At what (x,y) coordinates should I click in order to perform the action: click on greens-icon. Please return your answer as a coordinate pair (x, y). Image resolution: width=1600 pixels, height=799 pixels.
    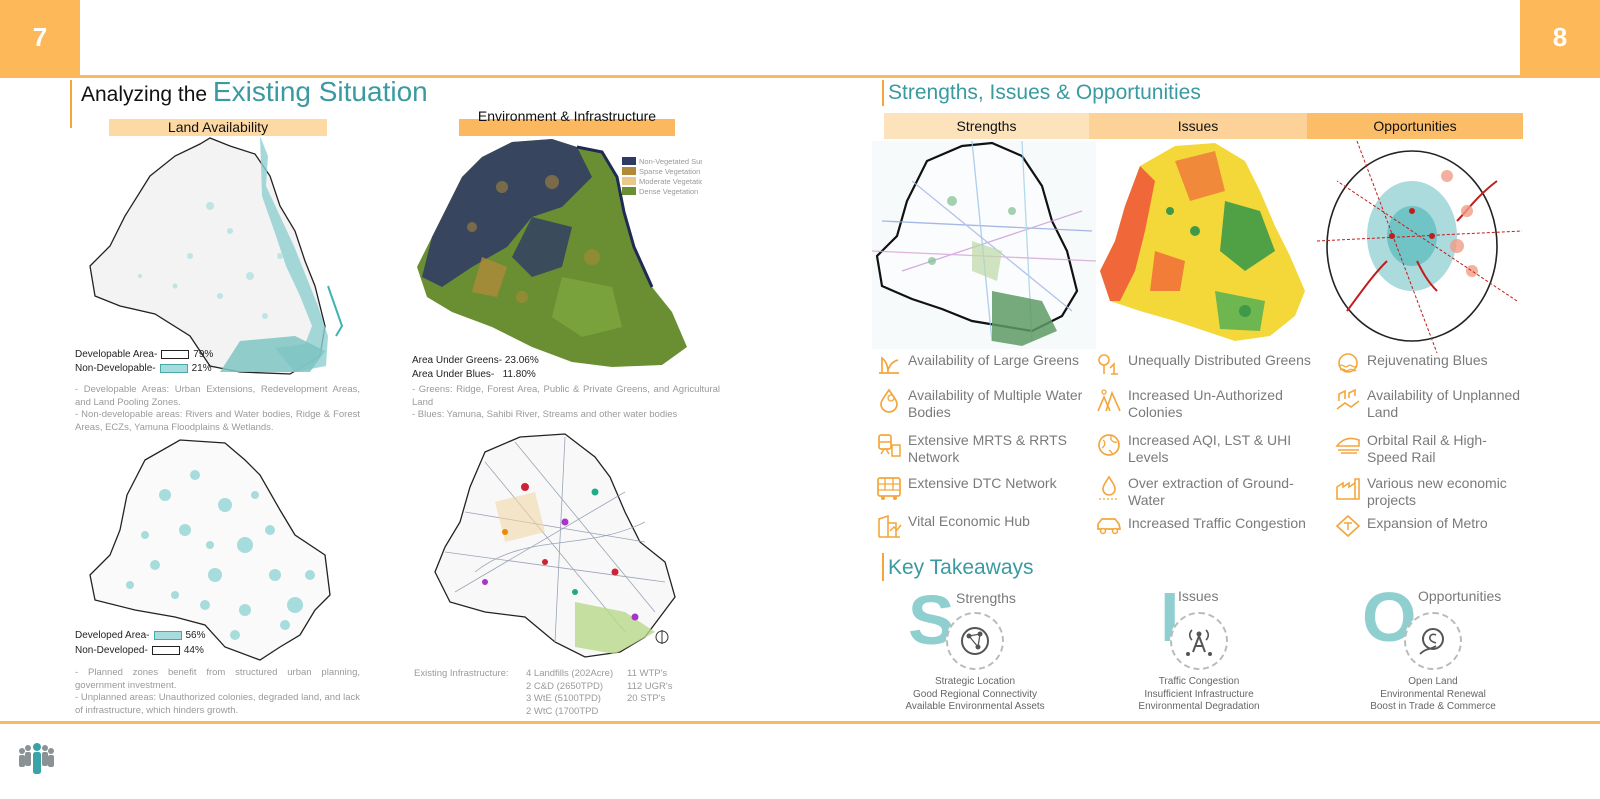
    Looking at the image, I should click on (889, 365).